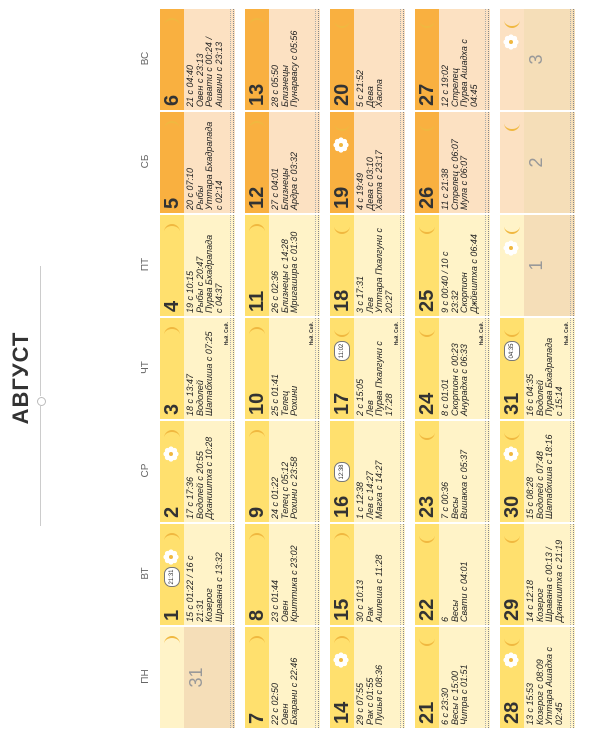 The height and width of the screenshot is (756, 591). What do you see at coordinates (512, 471) in the screenshot?
I see `day-header-band: 30` at bounding box center [512, 471].